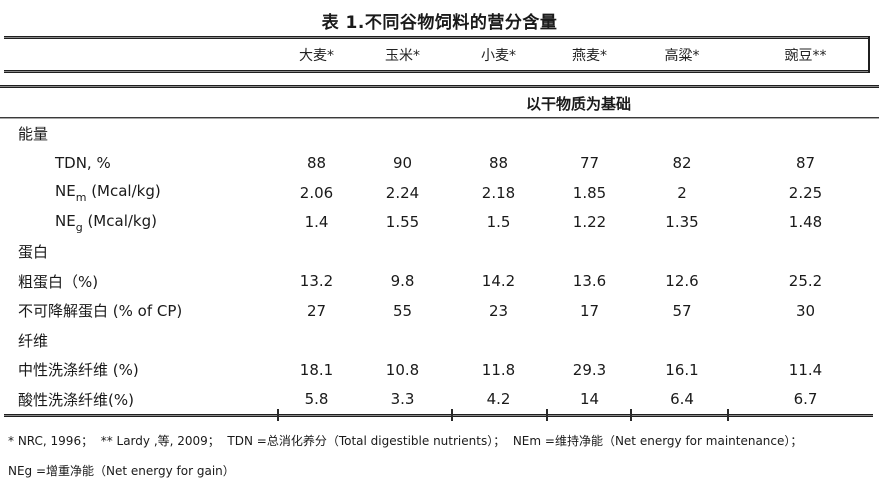  What do you see at coordinates (869, 54) in the screenshot?
I see `header-right-border` at bounding box center [869, 54].